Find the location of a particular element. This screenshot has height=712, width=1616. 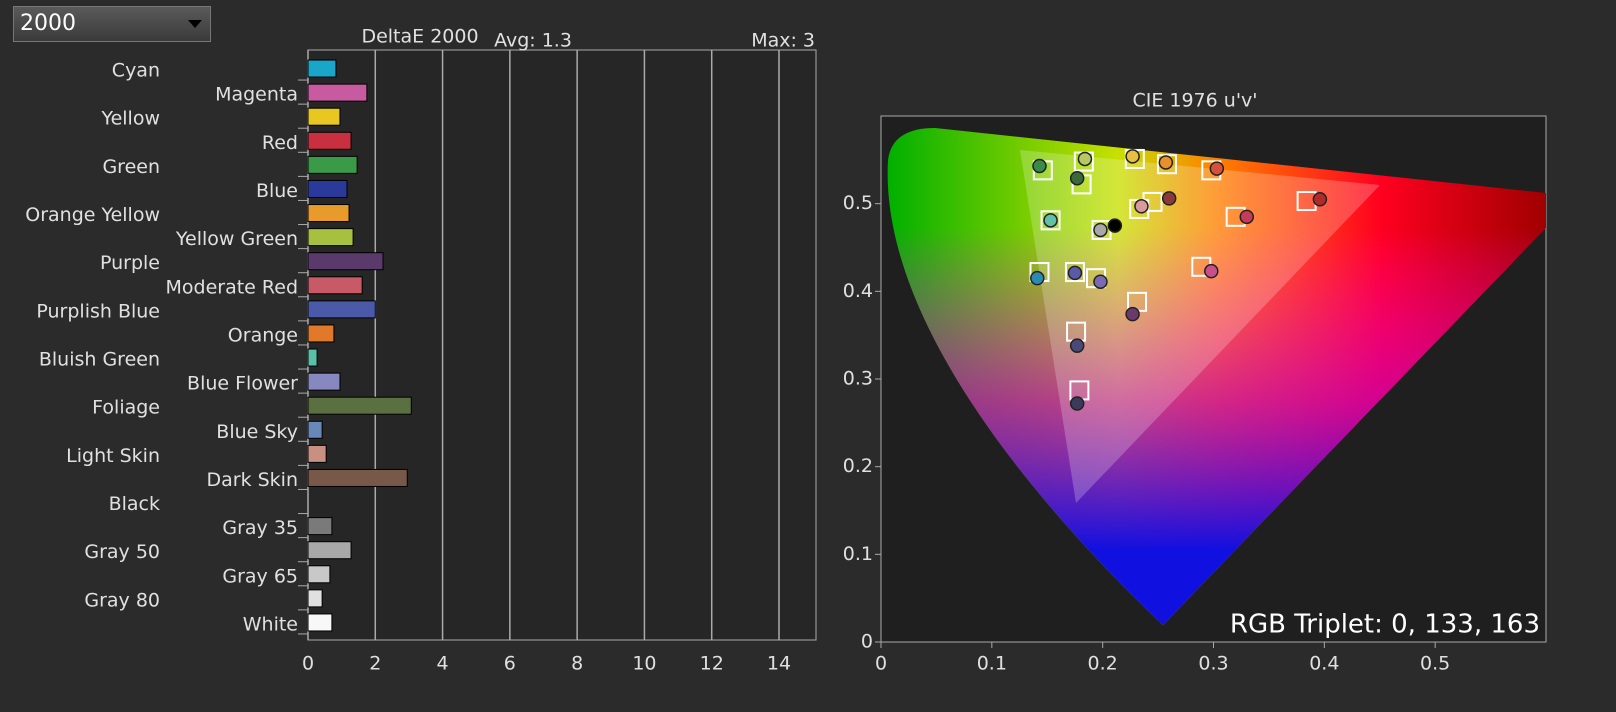

y-tick-label: Gray 65 is located at coordinates (260, 576).